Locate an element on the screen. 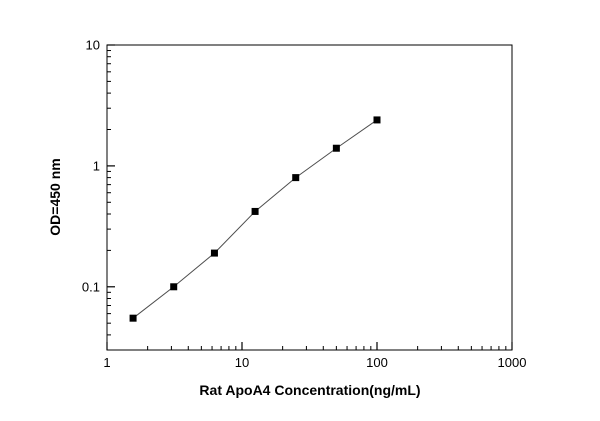 The height and width of the screenshot is (421, 600). y-tick-label: 1 is located at coordinates (96, 165).